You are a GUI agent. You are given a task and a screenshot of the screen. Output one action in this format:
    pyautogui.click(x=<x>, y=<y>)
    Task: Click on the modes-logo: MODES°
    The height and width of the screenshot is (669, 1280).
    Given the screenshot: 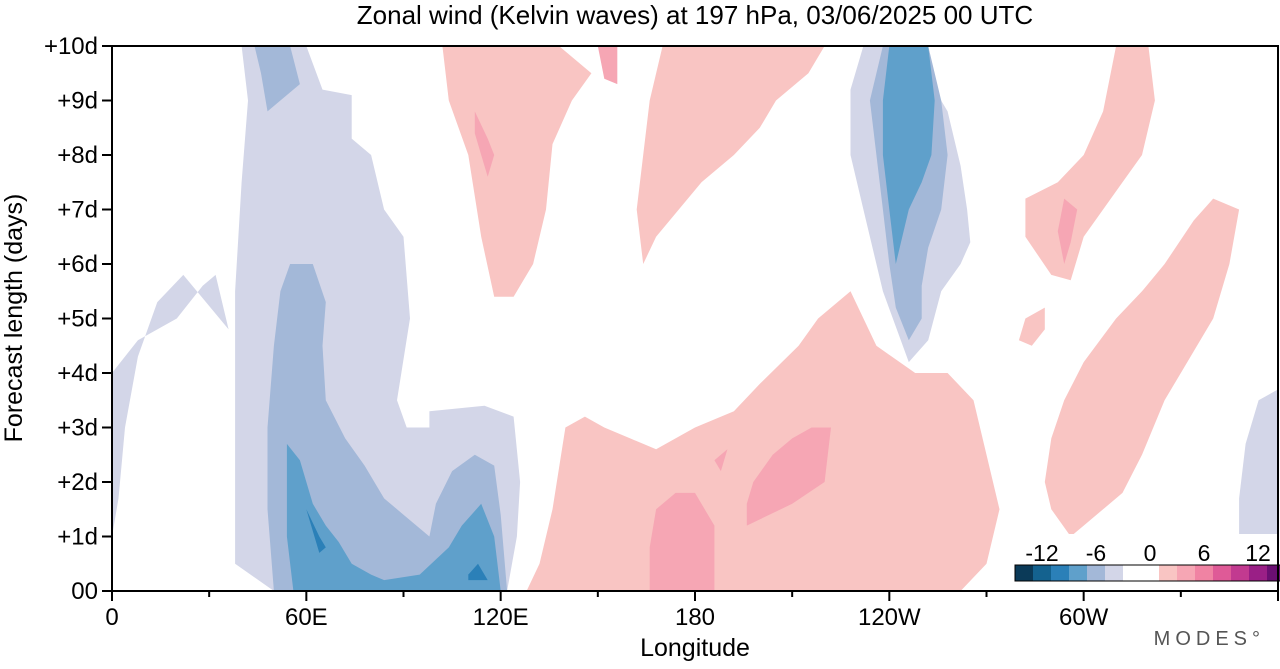 What is the action you would take?
    pyautogui.click(x=1209, y=639)
    